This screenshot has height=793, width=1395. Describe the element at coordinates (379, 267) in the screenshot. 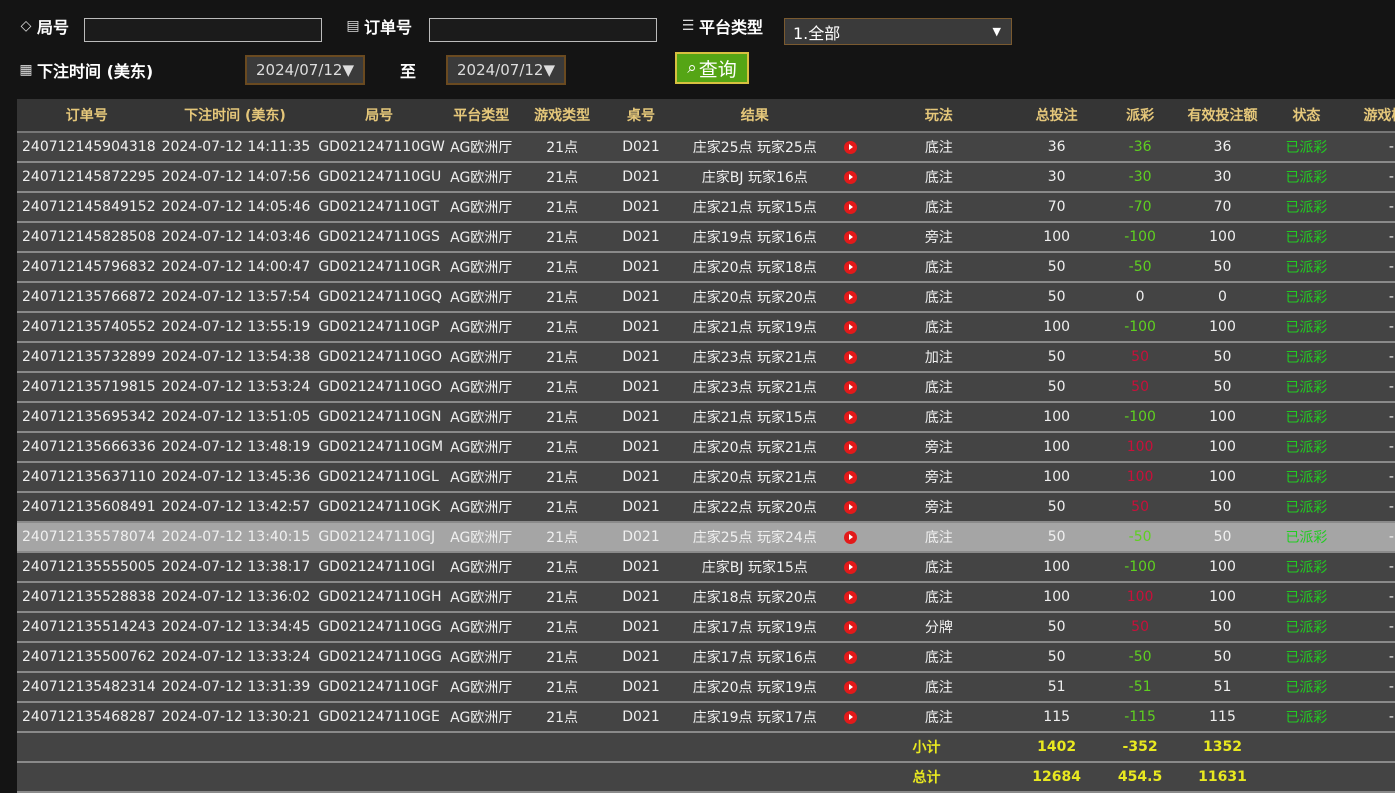

I see `round-id-cell: GD021247110GR` at that location.